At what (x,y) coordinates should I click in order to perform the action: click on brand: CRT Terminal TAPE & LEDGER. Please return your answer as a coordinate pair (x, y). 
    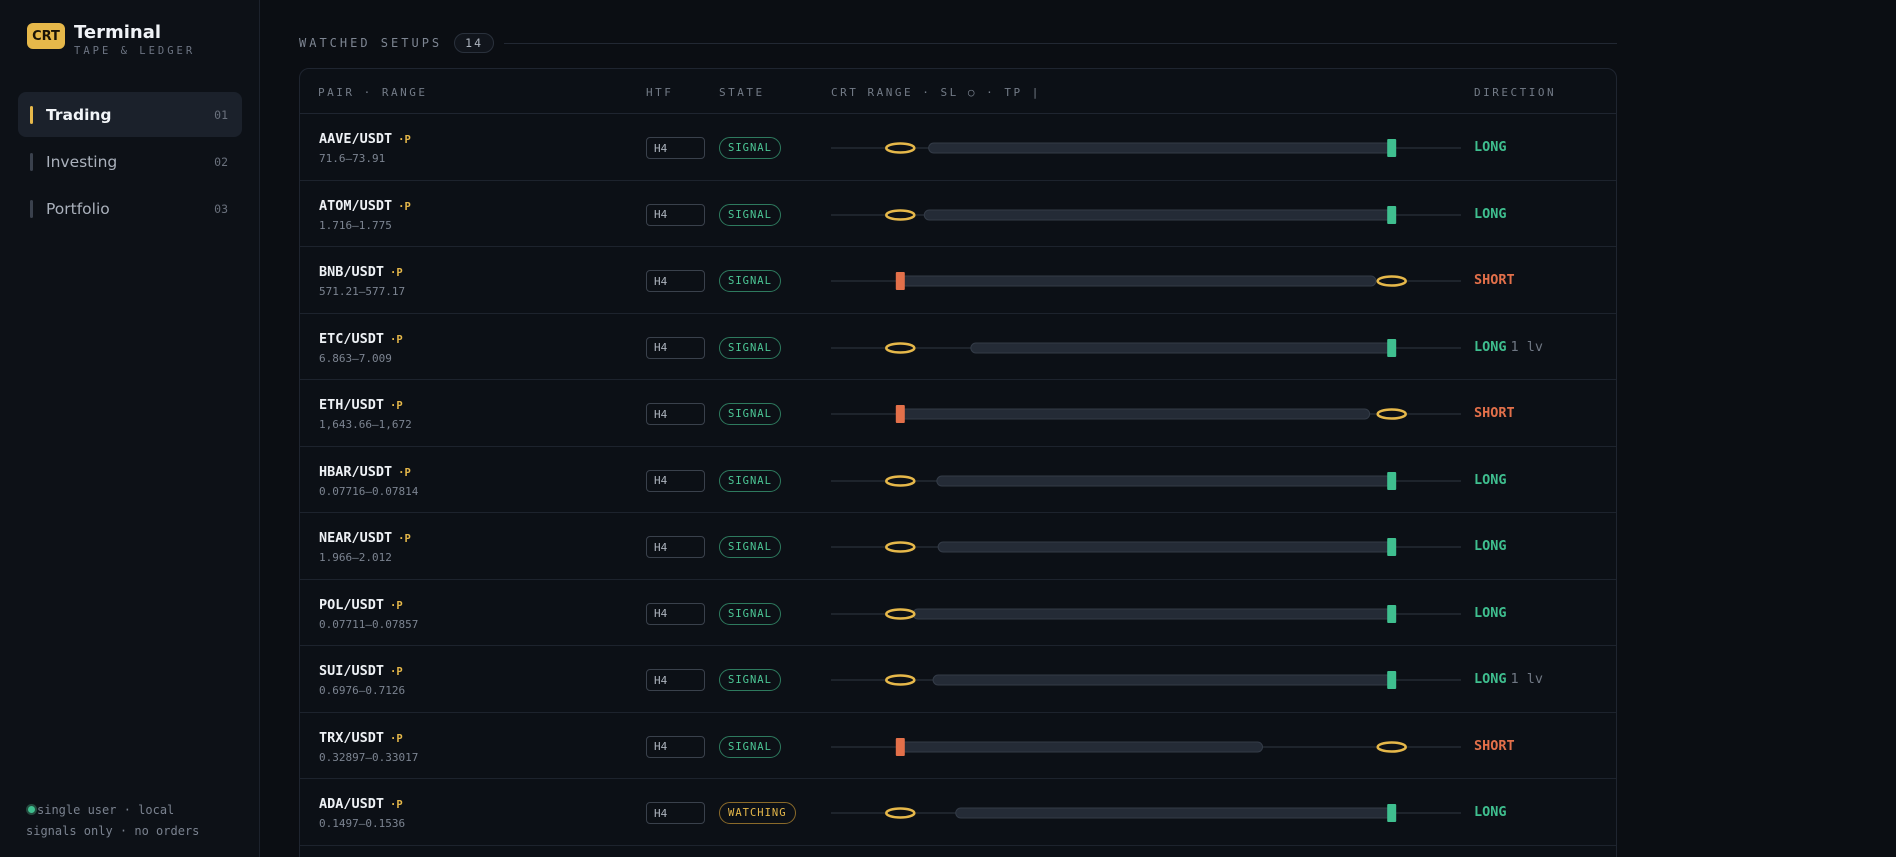
    Looking at the image, I should click on (111, 40).